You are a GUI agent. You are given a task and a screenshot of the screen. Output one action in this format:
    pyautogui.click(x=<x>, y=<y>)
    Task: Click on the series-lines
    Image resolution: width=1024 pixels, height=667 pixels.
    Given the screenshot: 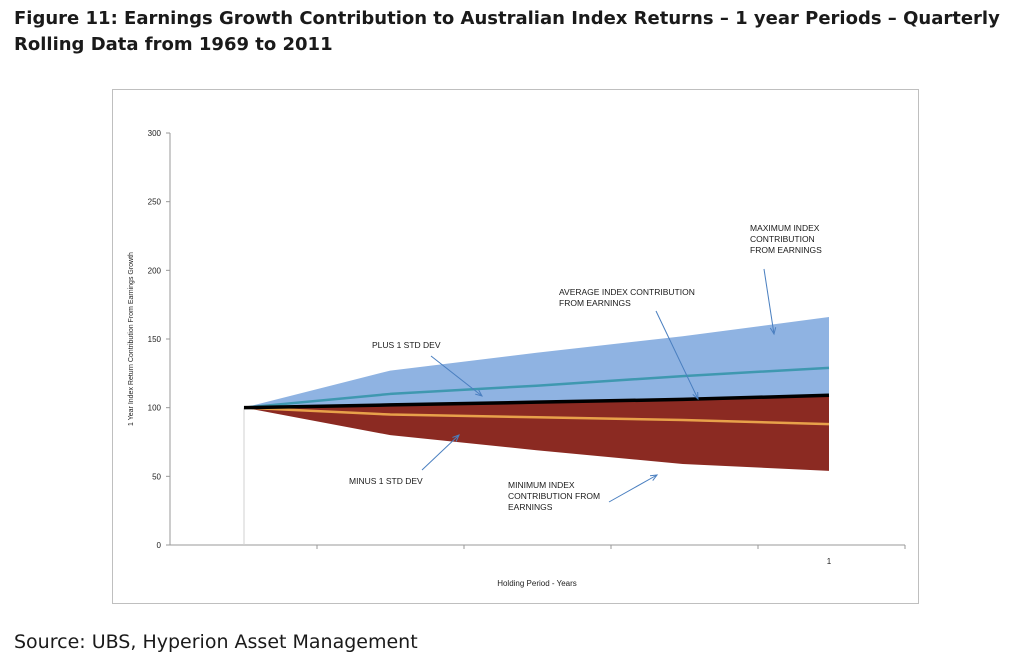 What is the action you would take?
    pyautogui.click(x=536, y=396)
    